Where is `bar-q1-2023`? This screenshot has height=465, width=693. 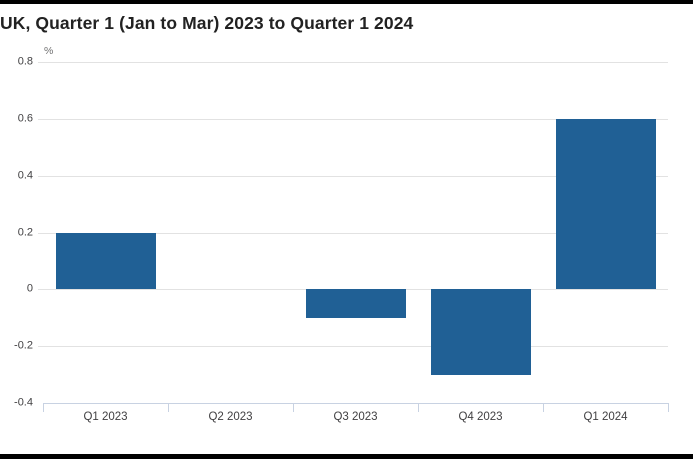
bar-q1-2023 is located at coordinates (105, 261).